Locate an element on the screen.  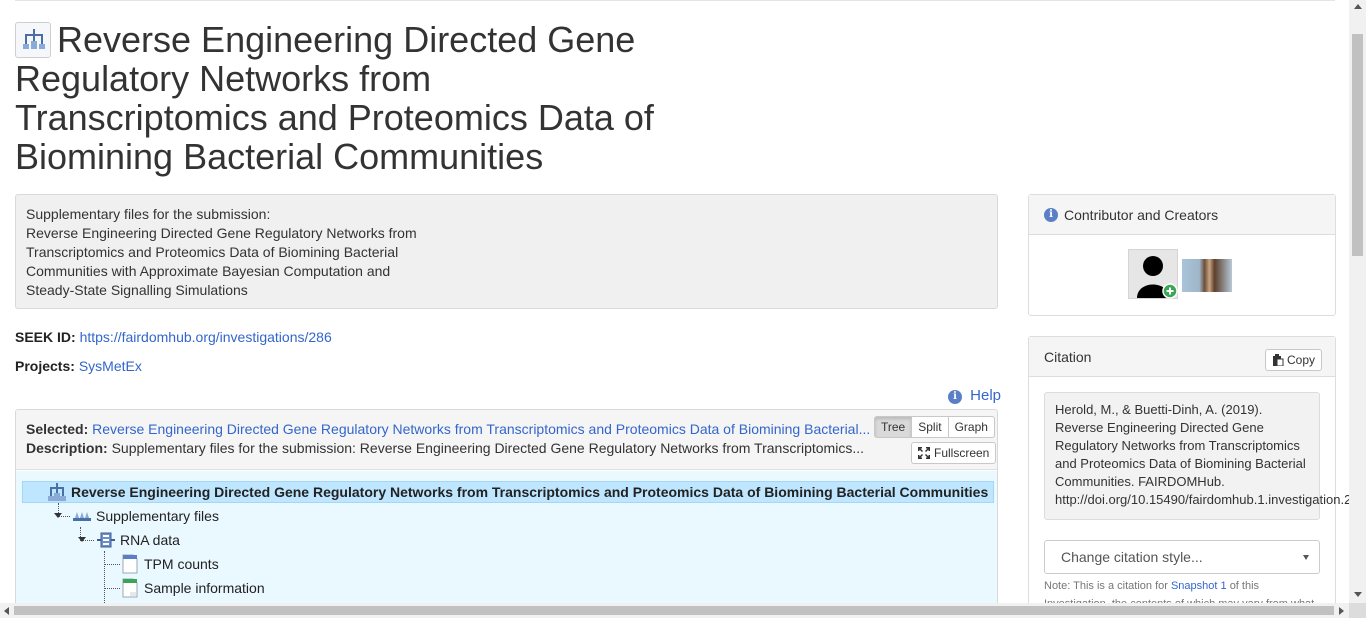
contributors-heading-text: Contributor and Creators is located at coordinates (1141, 214).